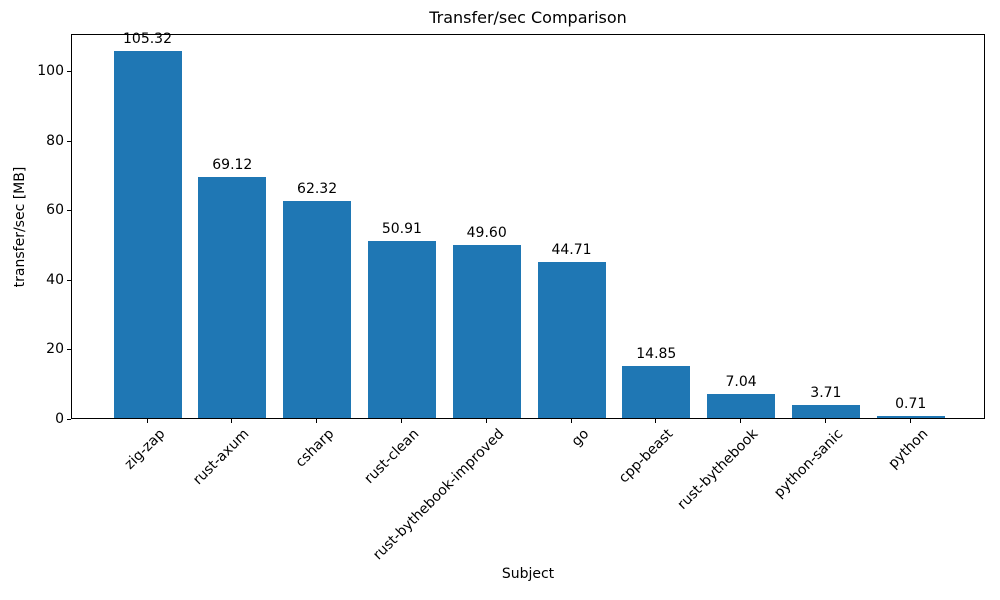 The image size is (1000, 600). What do you see at coordinates (486, 331) in the screenshot?
I see `bar-rust-bythebook-improved` at bounding box center [486, 331].